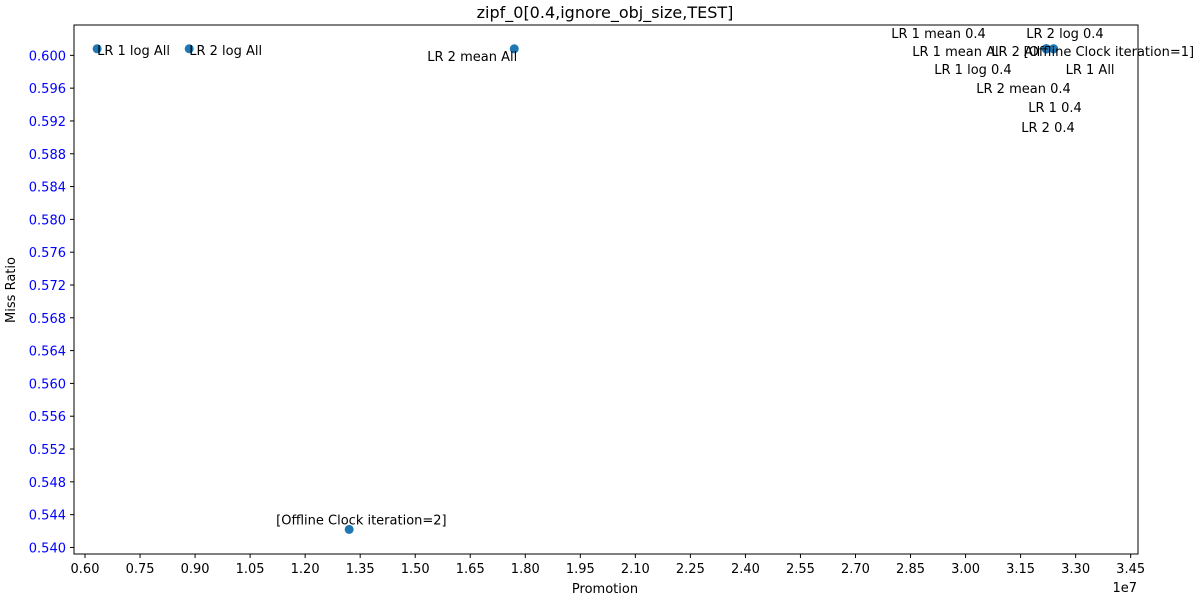  I want to click on x-tick-label: 1.80, so click(525, 569).